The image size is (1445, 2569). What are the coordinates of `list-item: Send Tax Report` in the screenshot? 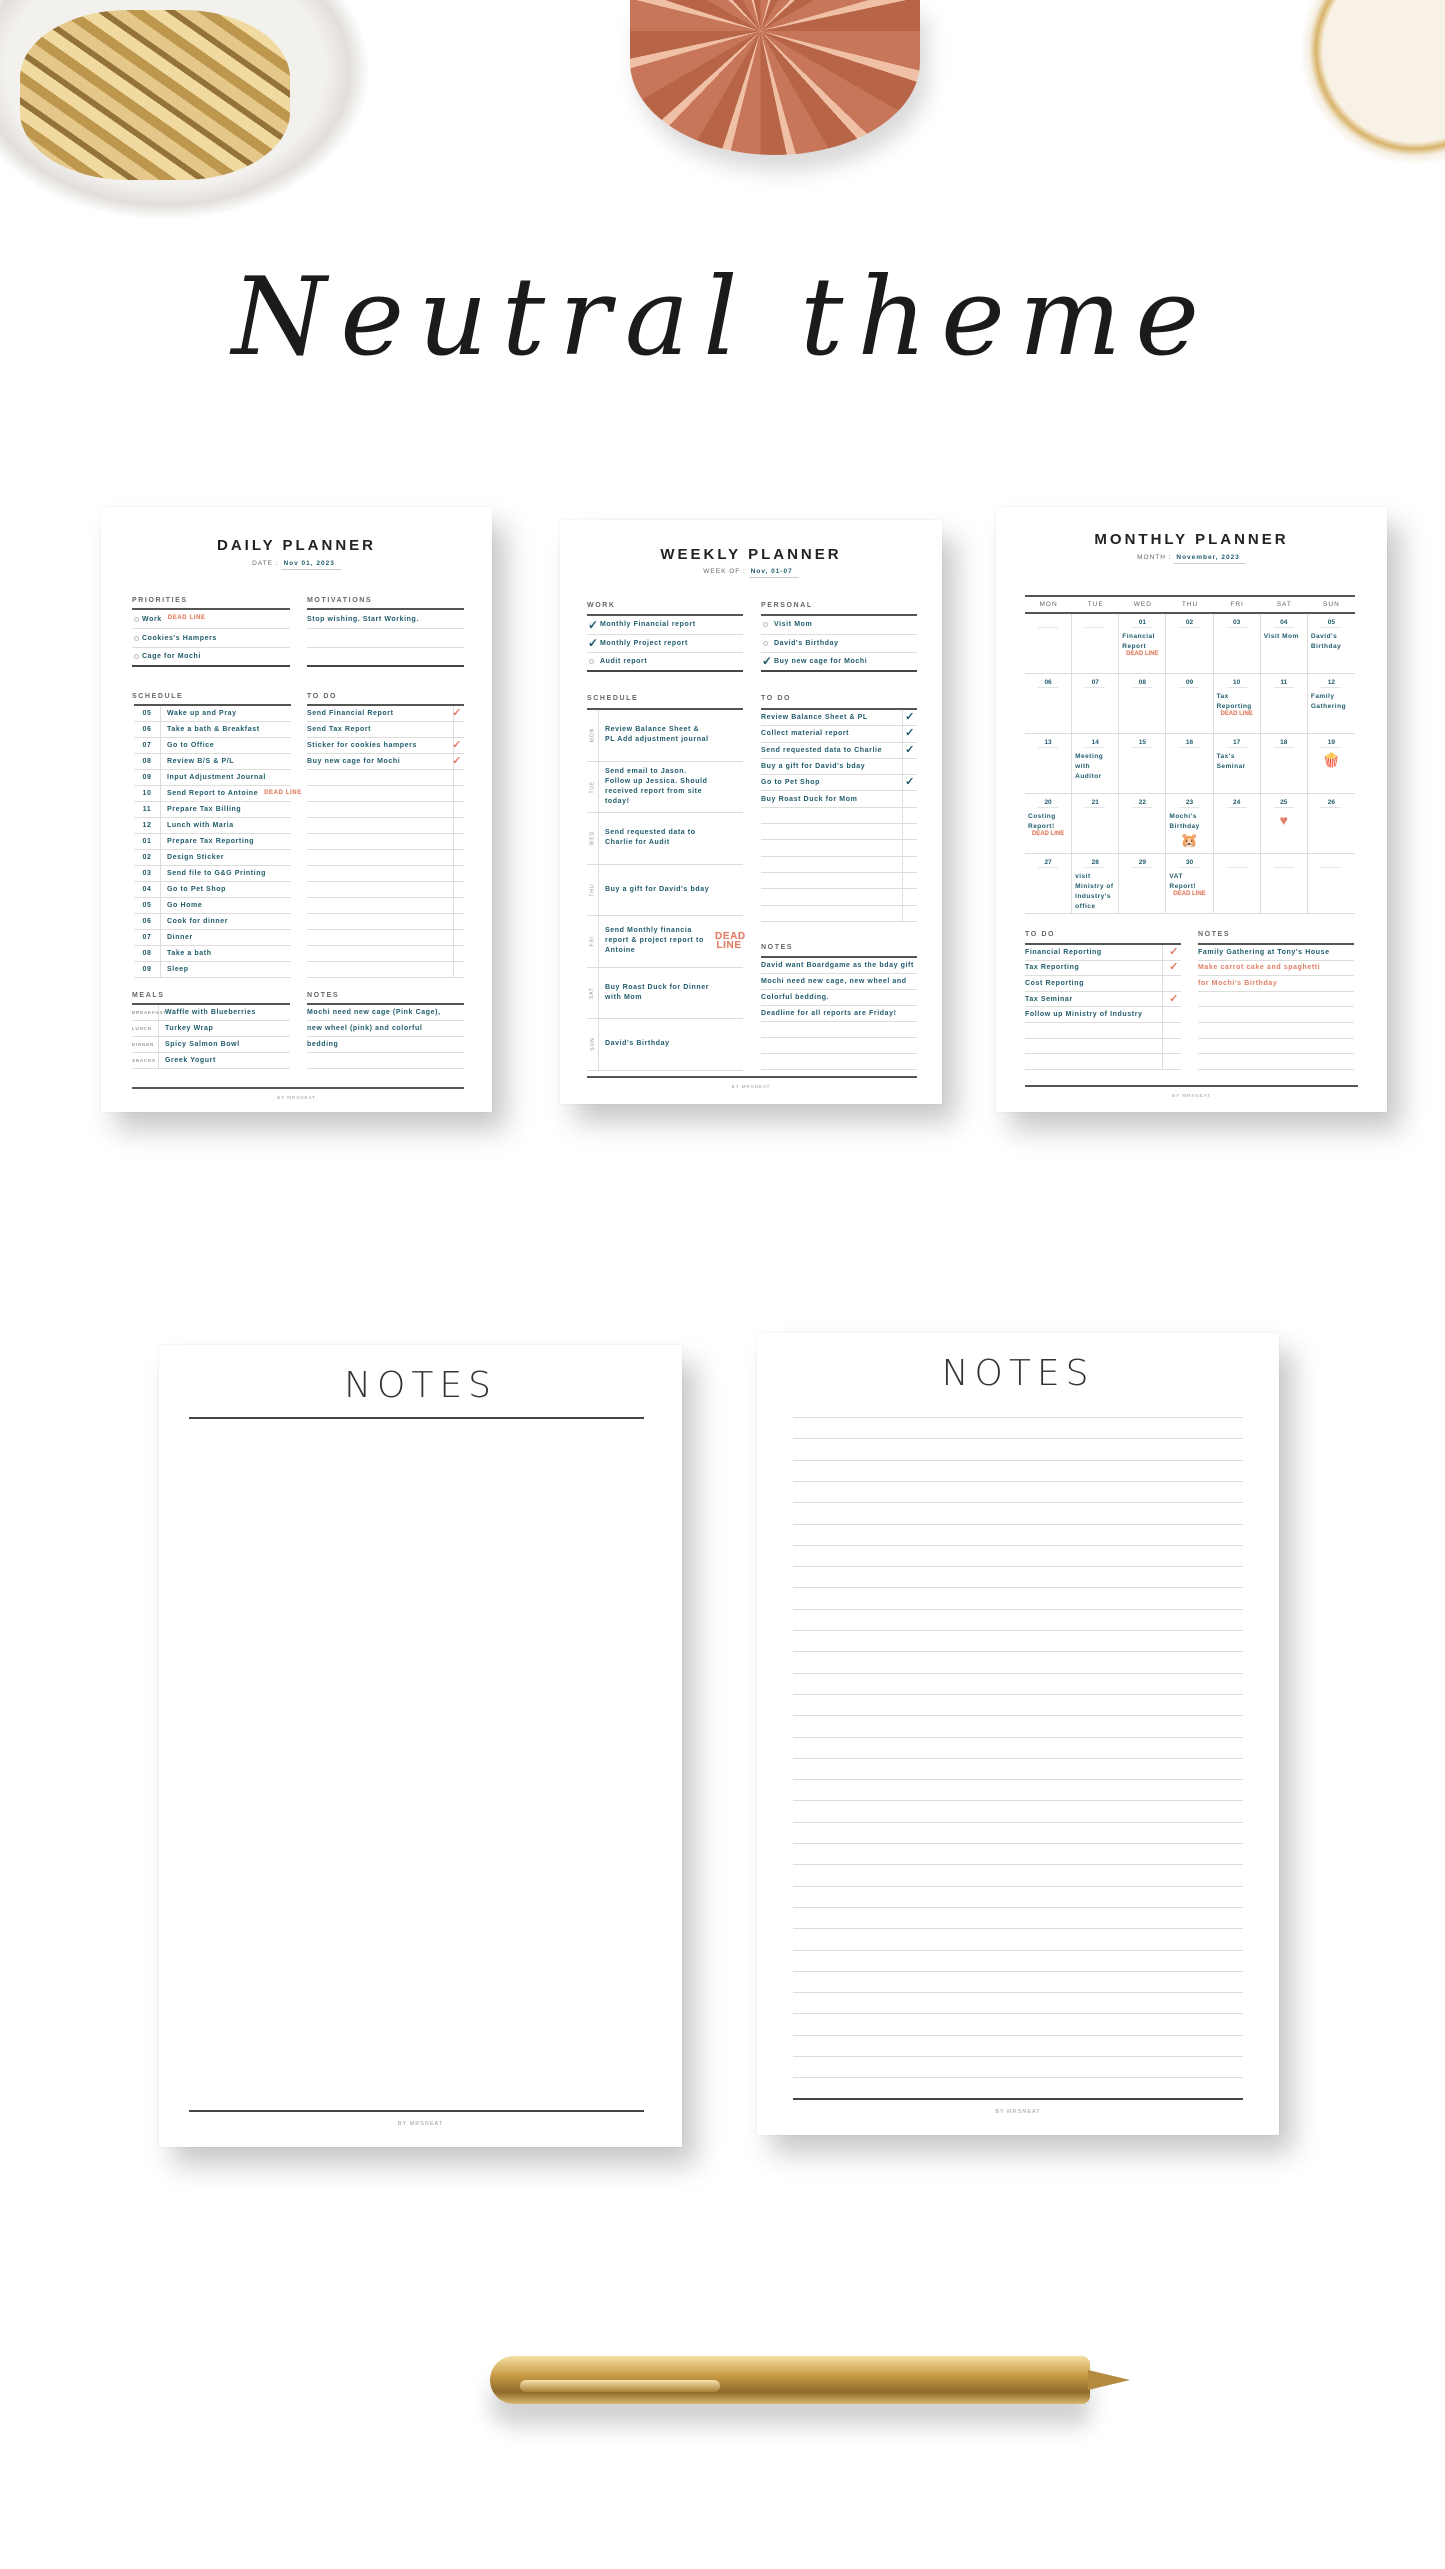 It's located at (385, 730).